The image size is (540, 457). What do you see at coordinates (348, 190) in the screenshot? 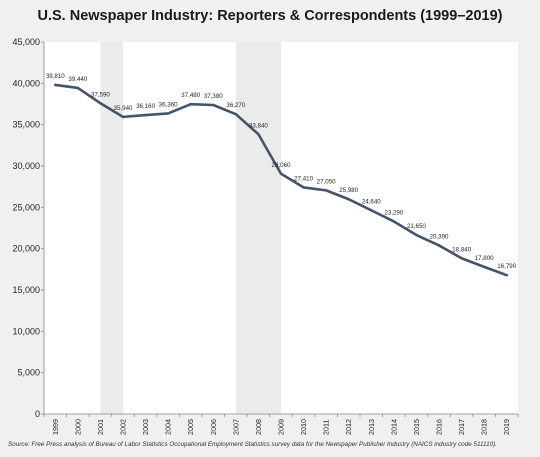
I see `data-label: 25,980` at bounding box center [348, 190].